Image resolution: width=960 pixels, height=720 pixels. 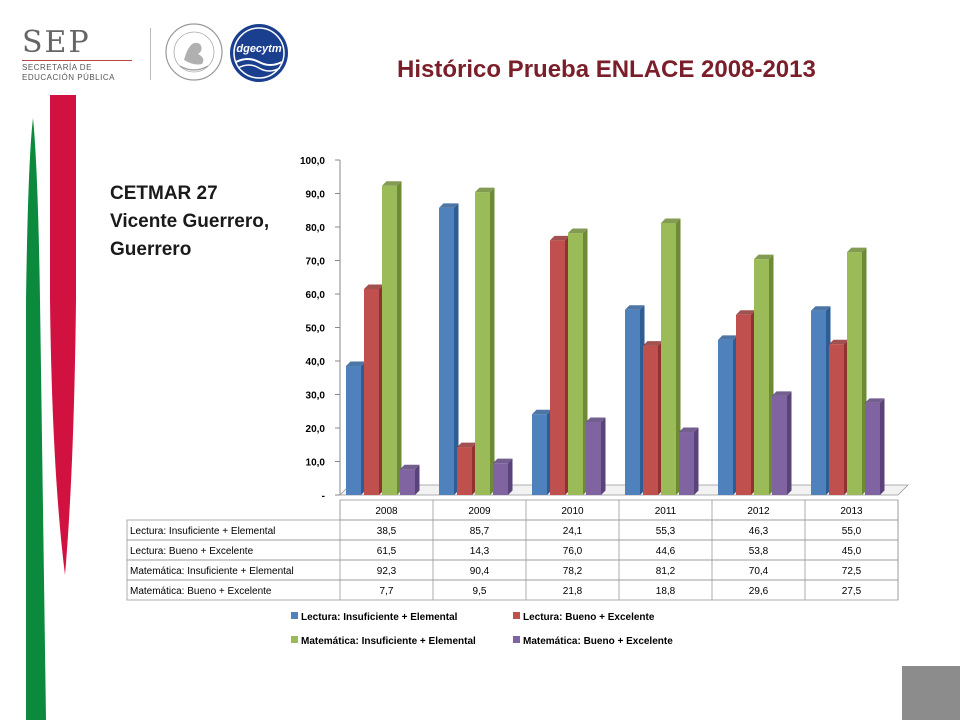 I want to click on header-divider, so click(x=150, y=54).